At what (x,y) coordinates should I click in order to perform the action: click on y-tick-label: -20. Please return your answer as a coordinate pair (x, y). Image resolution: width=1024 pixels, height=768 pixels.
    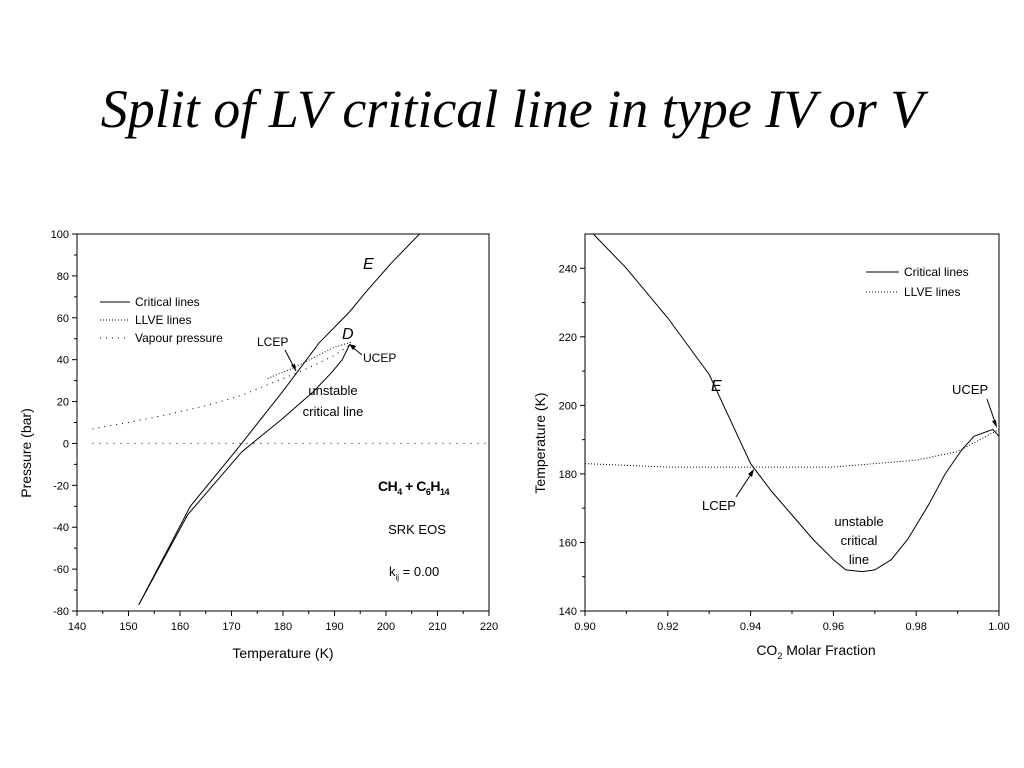
    Looking at the image, I should click on (61, 486).